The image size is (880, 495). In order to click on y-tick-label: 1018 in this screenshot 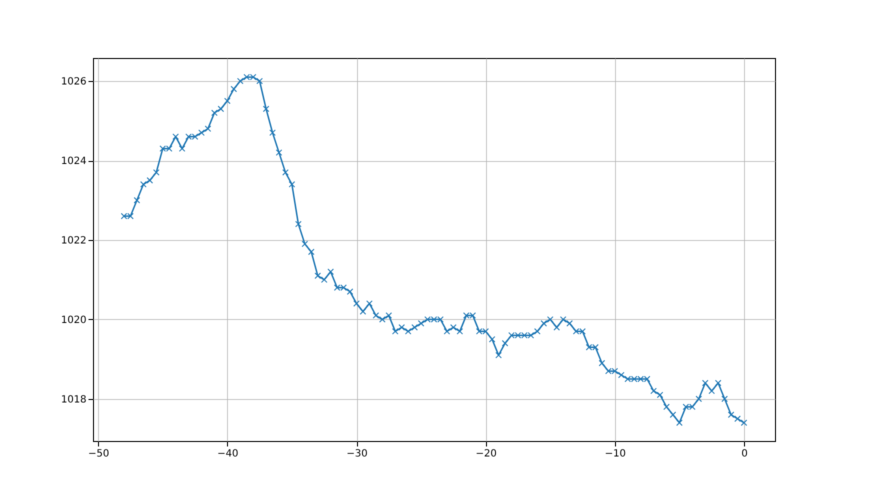, I will do `click(73, 400)`.